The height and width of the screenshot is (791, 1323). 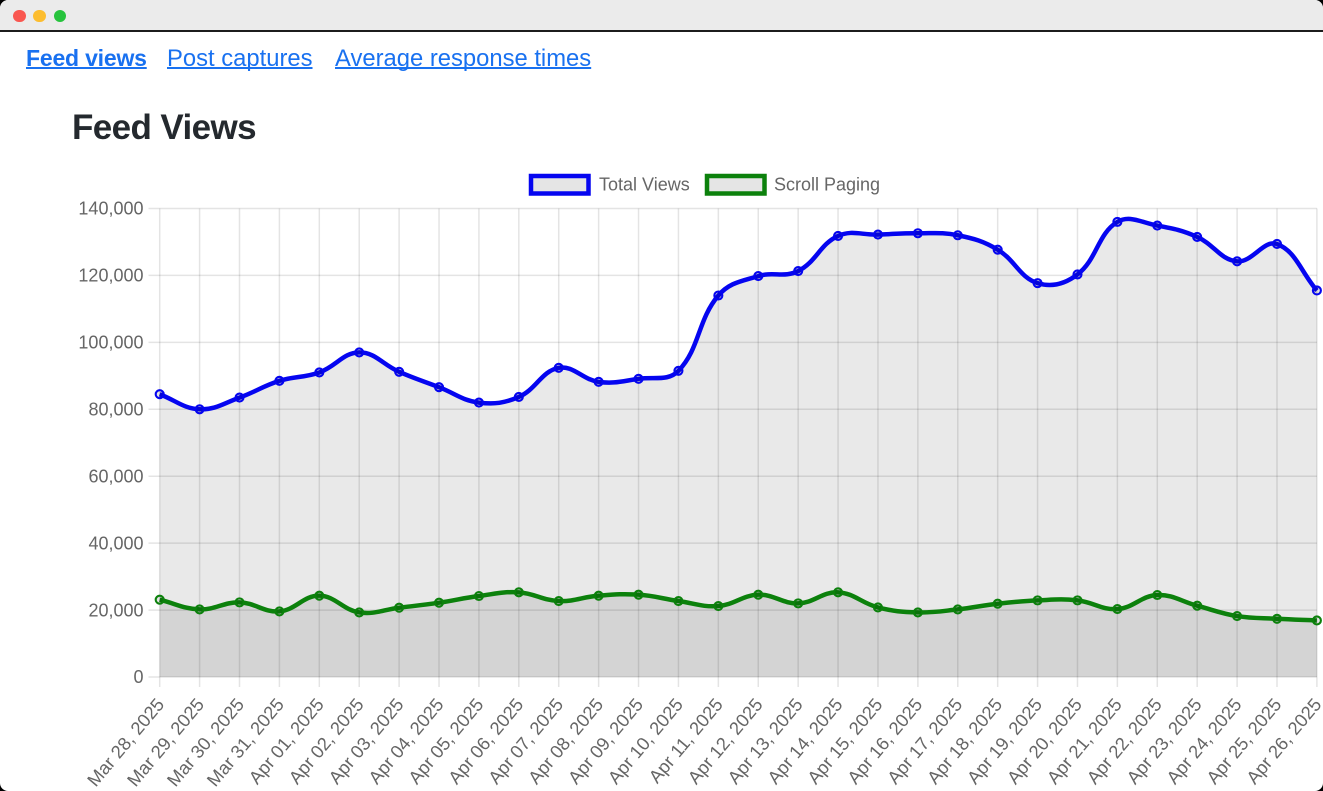 I want to click on svg-text: 60,000, so click(x=115, y=476).